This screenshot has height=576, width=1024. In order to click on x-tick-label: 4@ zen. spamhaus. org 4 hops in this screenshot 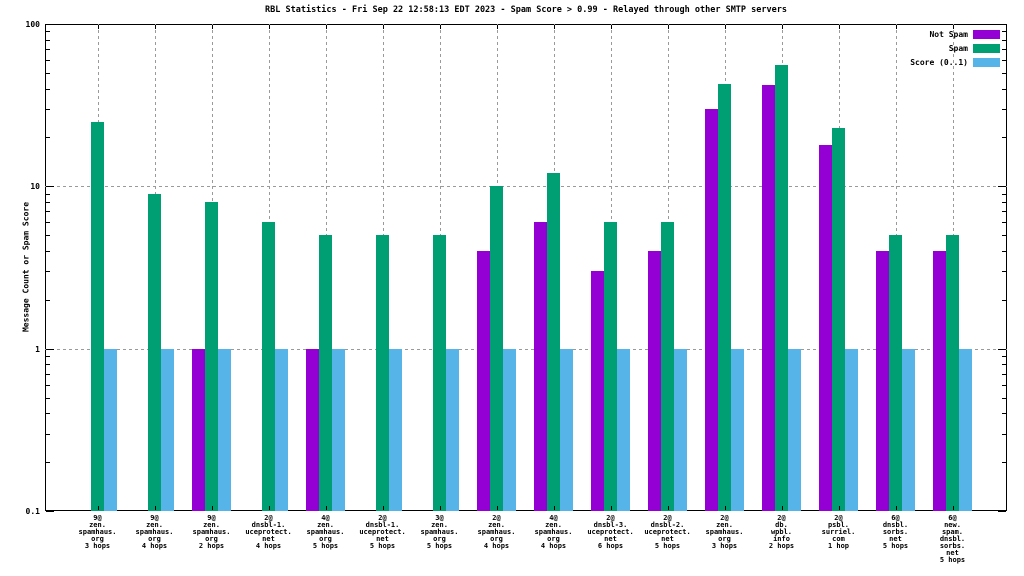, I will do `click(553, 532)`.